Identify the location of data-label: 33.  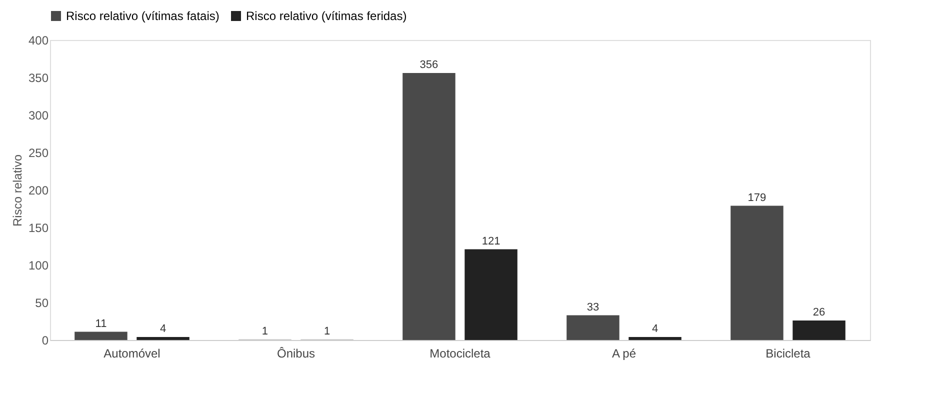
(593, 307).